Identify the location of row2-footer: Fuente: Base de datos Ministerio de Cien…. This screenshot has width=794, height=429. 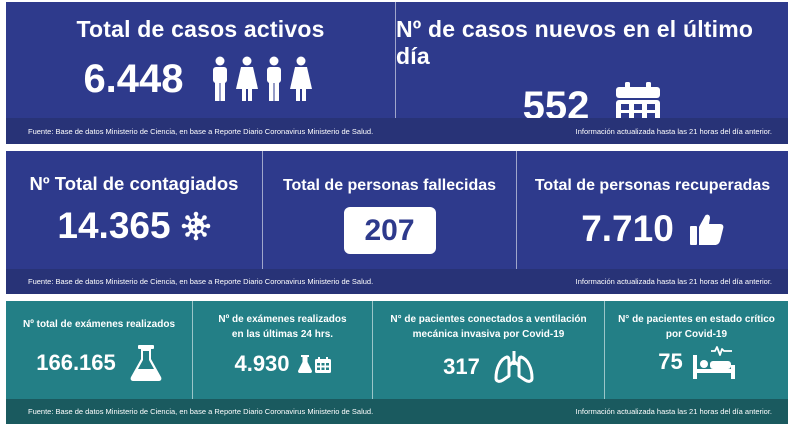
(397, 281).